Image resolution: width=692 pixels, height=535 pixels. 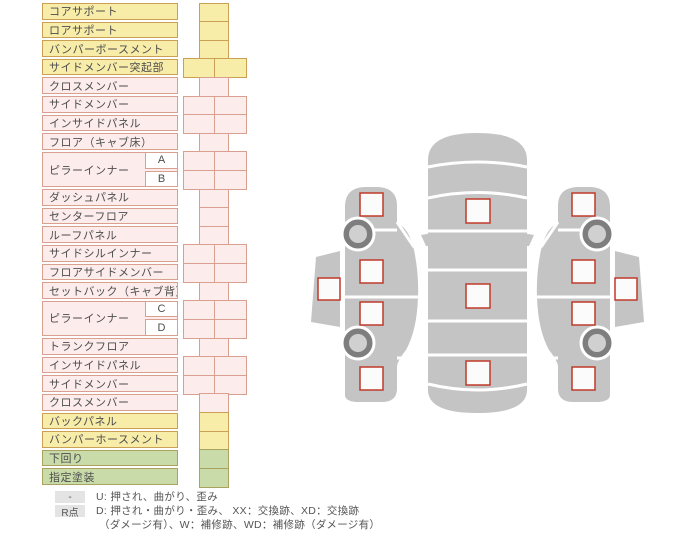 What do you see at coordinates (161, 328) in the screenshot?
I see `part-sublabel: D` at bounding box center [161, 328].